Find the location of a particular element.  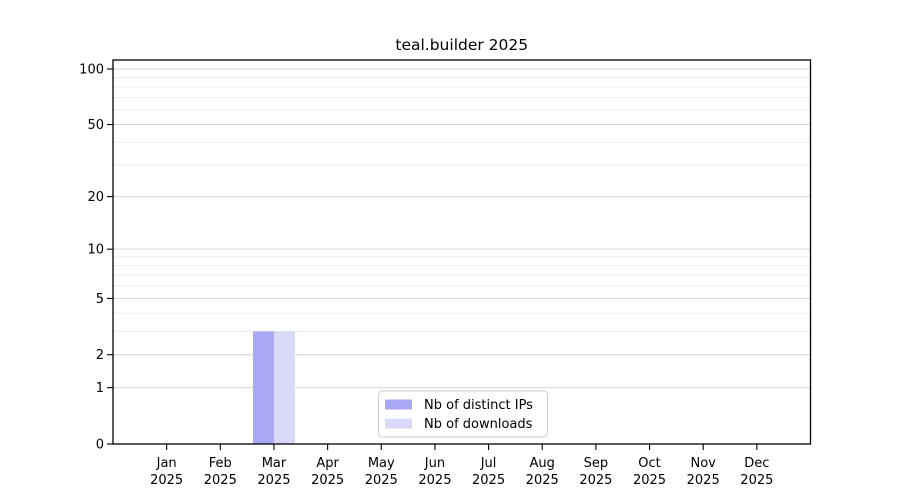

legend-swatch-distinct-ips is located at coordinates (398, 404).